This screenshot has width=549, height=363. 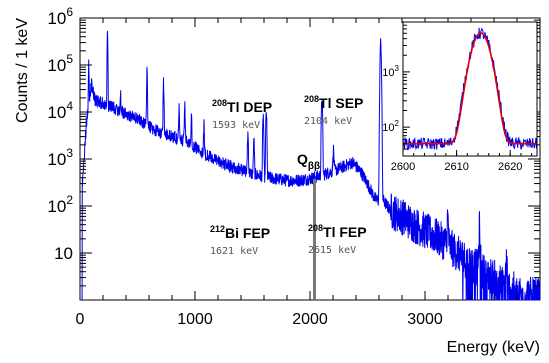 I want to click on inset-data-line, so click(x=470, y=89).